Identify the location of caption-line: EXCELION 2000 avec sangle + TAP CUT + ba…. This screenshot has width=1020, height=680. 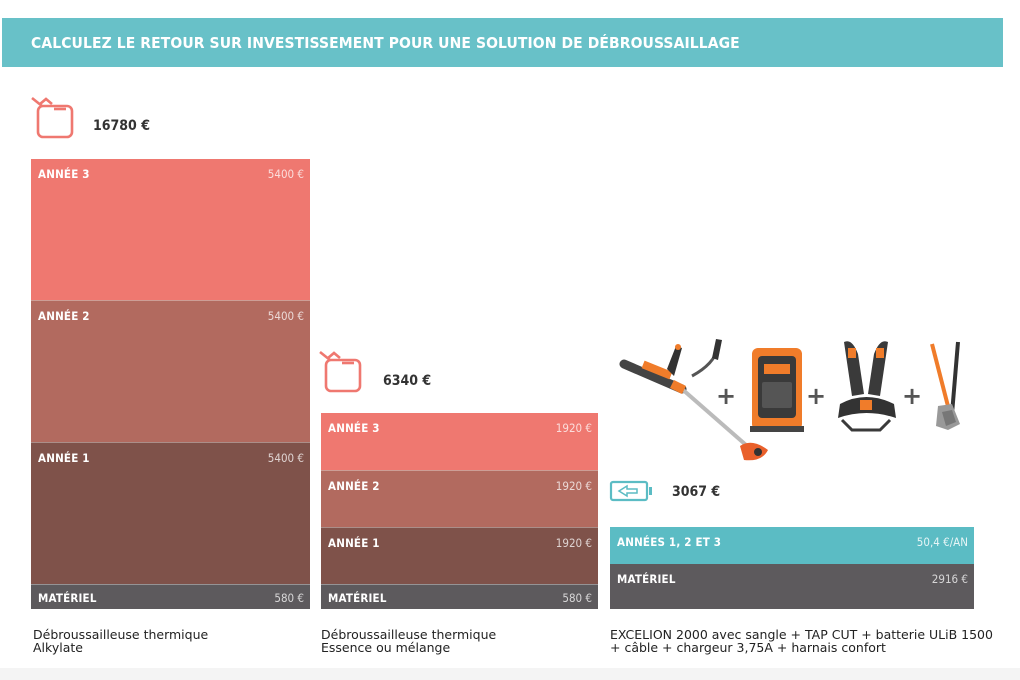
(801, 634).